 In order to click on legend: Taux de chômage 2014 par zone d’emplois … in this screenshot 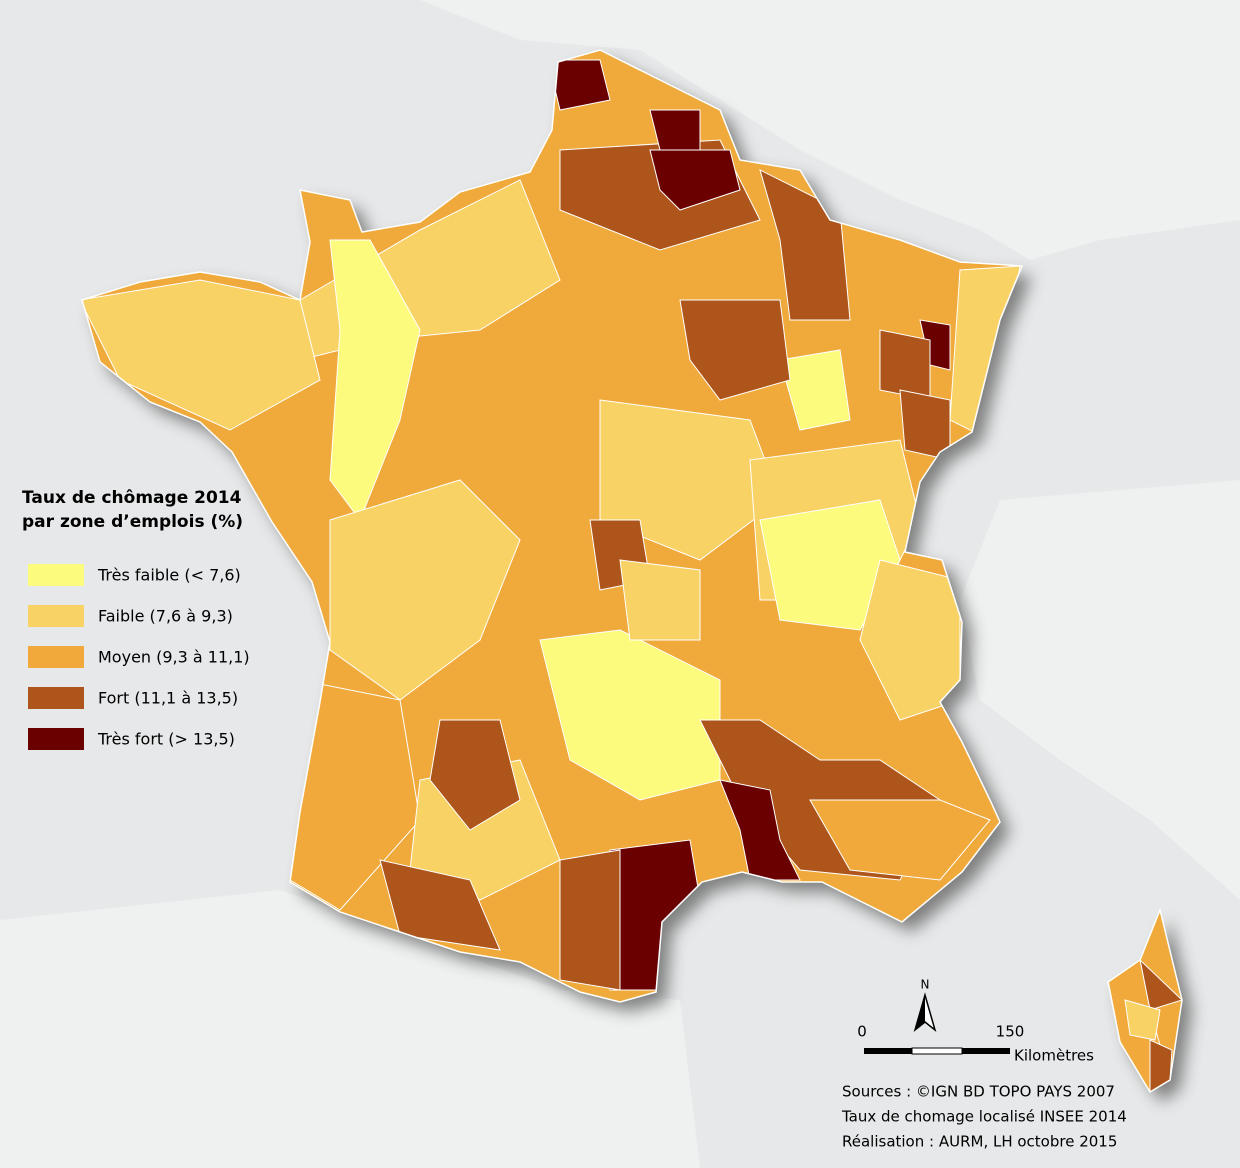, I will do `click(136, 619)`.